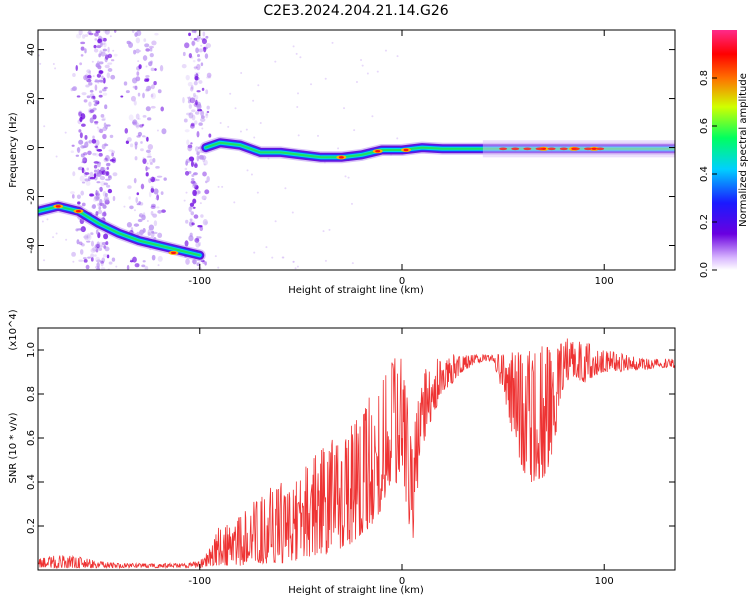 Image resolution: width=750 pixels, height=600 pixels. What do you see at coordinates (704, 270) in the screenshot?
I see `colorbar-tick-label: 0.0` at bounding box center [704, 270].